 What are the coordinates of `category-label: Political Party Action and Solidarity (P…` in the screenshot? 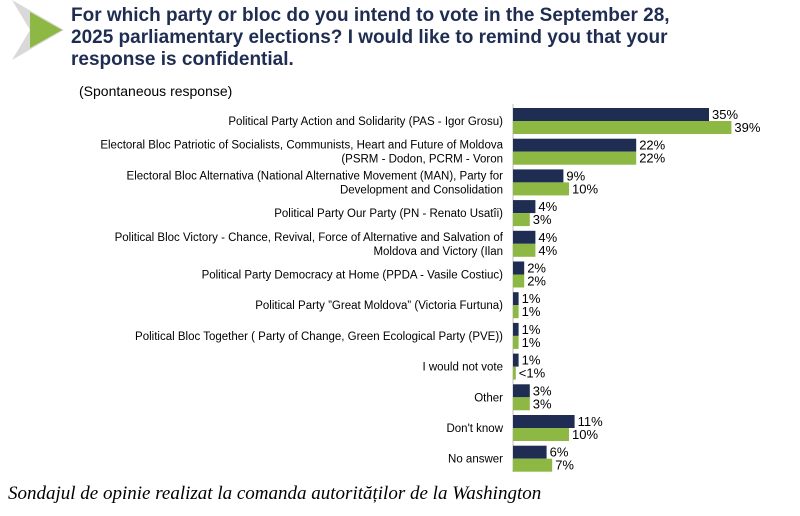 It's located at (365, 122).